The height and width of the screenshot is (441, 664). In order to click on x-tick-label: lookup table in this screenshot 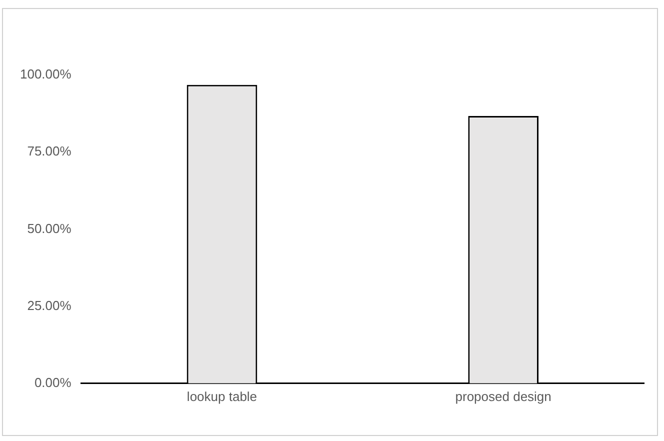, I will do `click(222, 396)`.